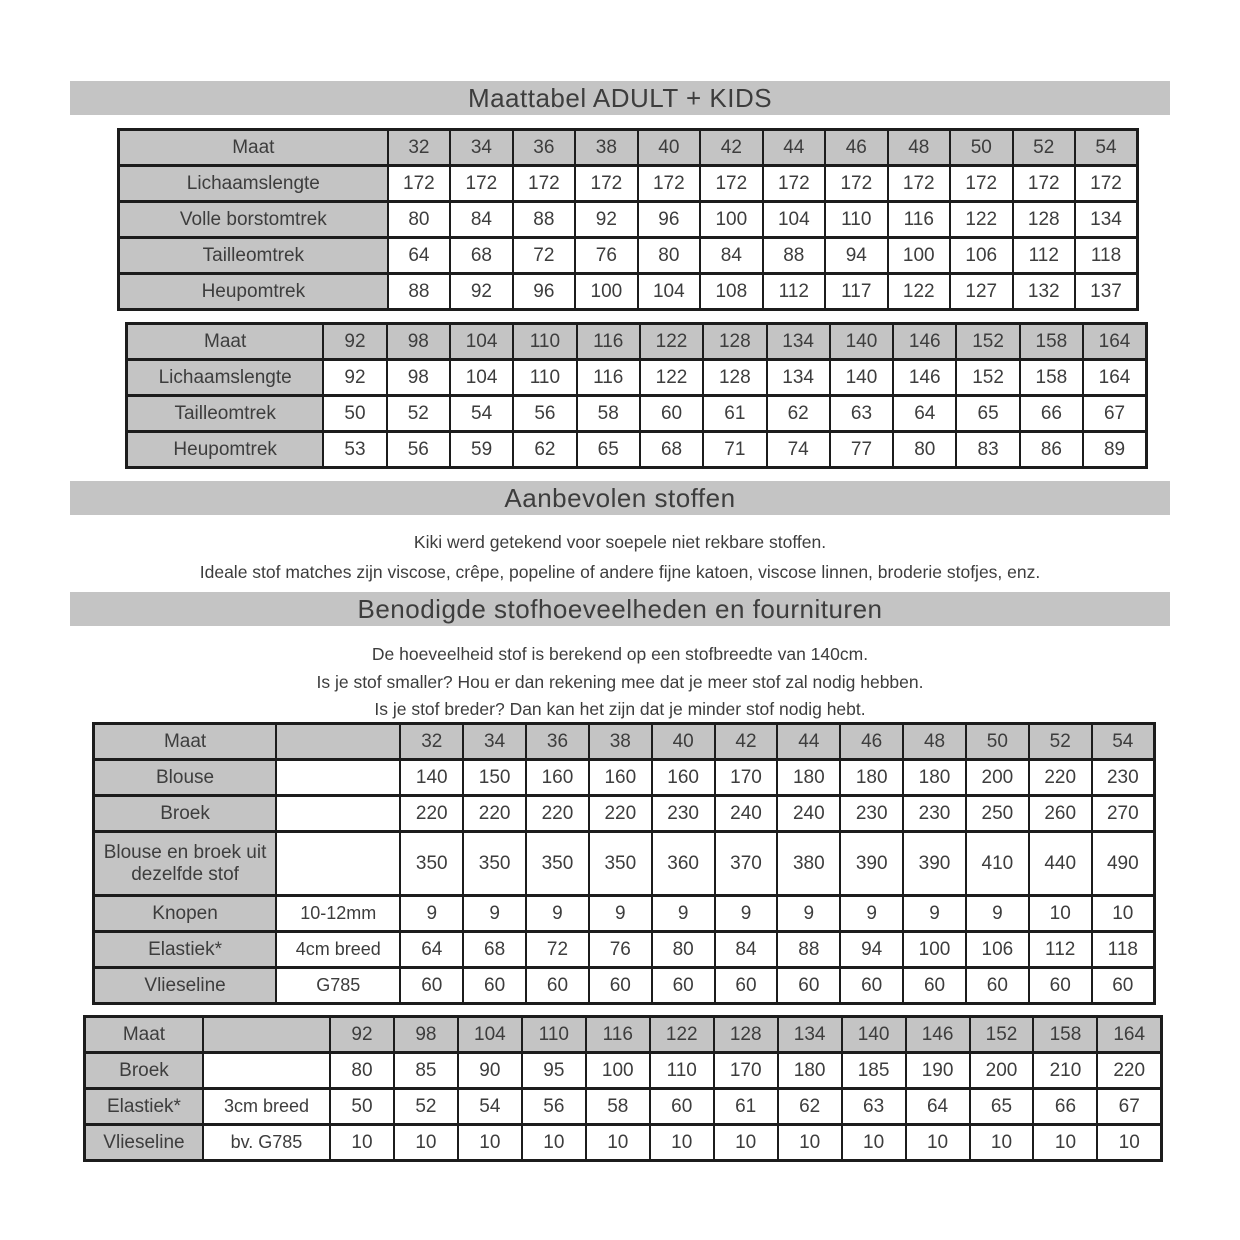  What do you see at coordinates (1065, 1070) in the screenshot?
I see `value-cell: 210` at bounding box center [1065, 1070].